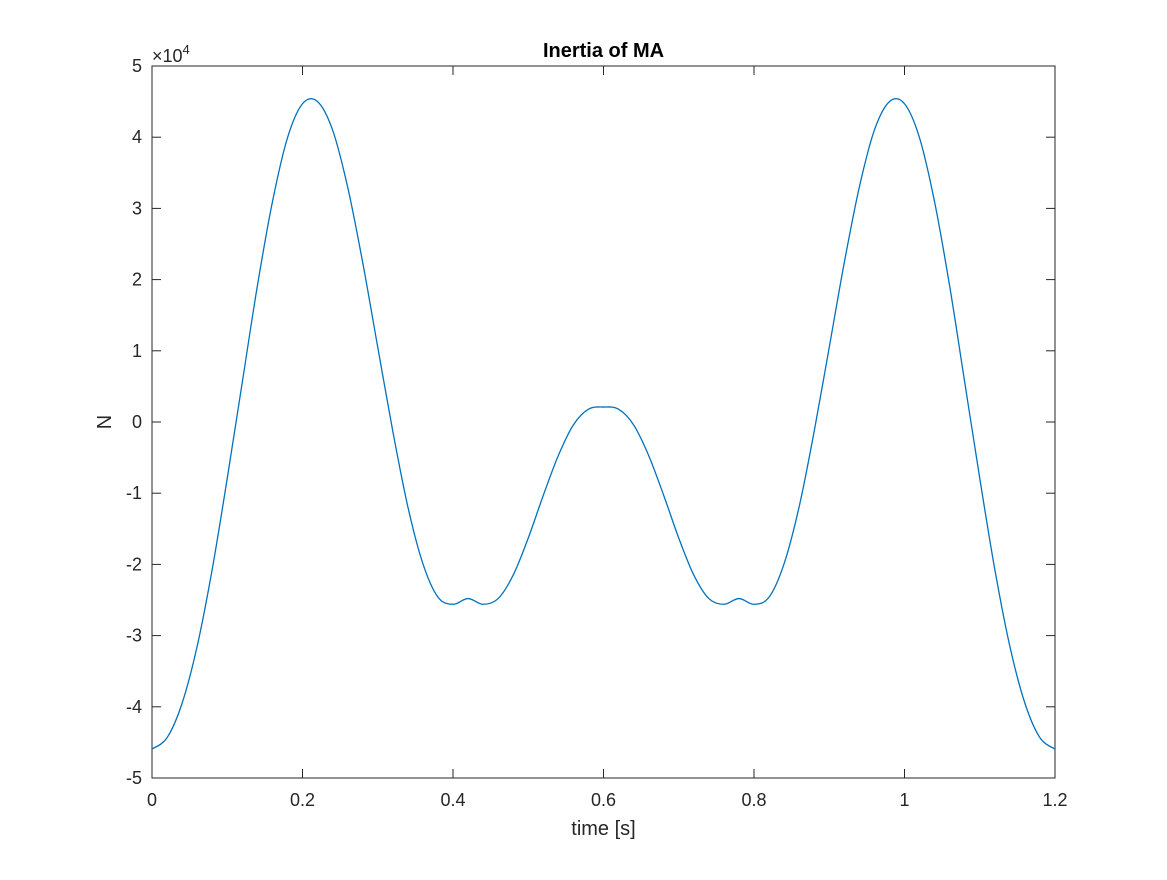  What do you see at coordinates (904, 800) in the screenshot?
I see `x-tick-label: 1` at bounding box center [904, 800].